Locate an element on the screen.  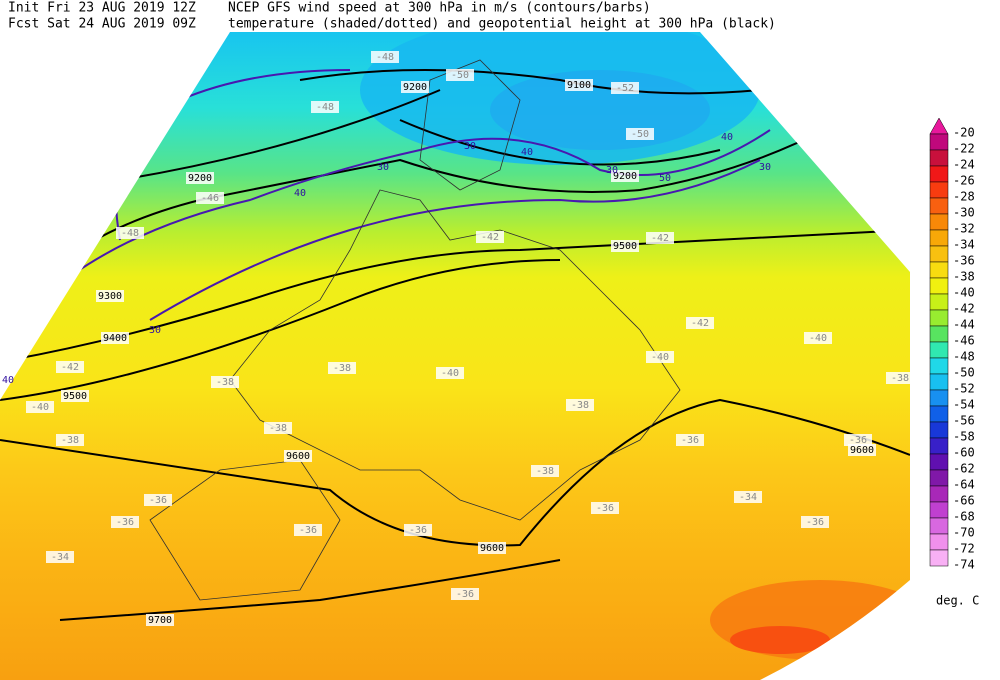
colorbar-label: -38 is located at coordinates (964, 277).